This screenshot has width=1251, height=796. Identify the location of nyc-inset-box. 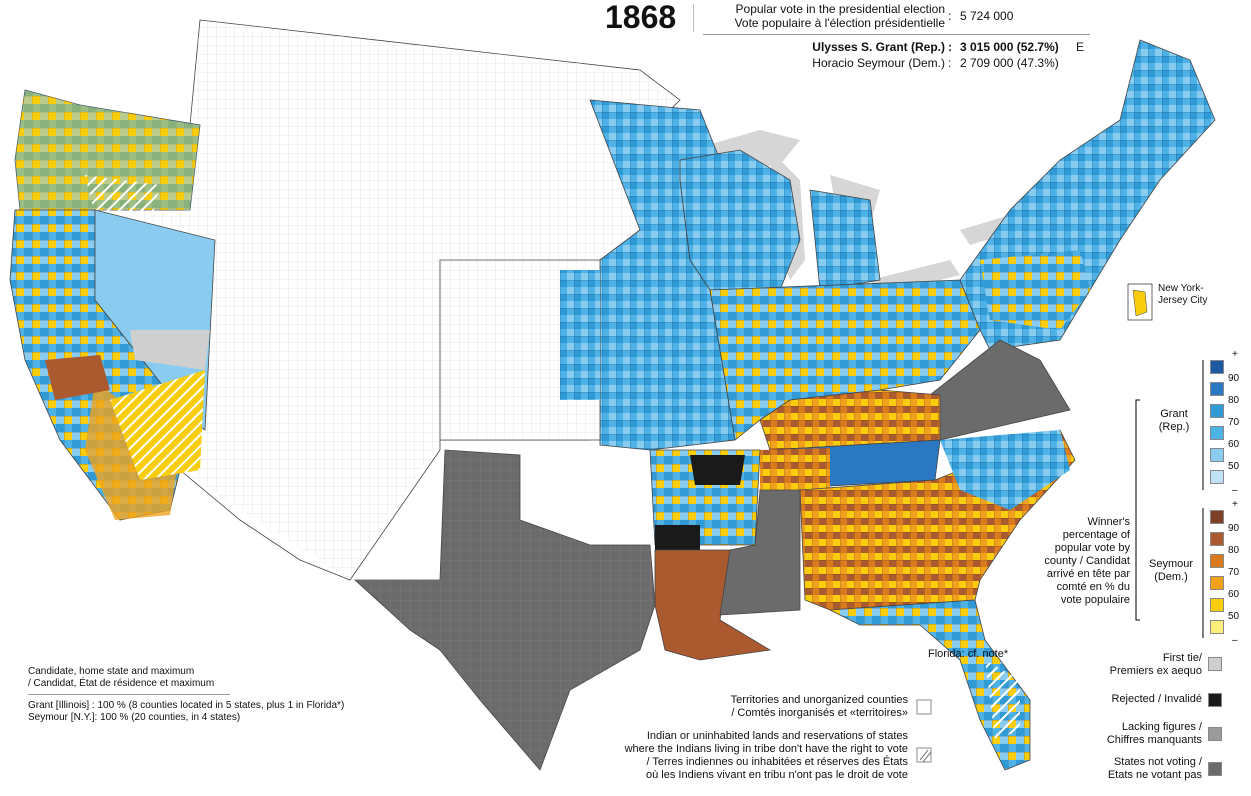
(1140, 302).